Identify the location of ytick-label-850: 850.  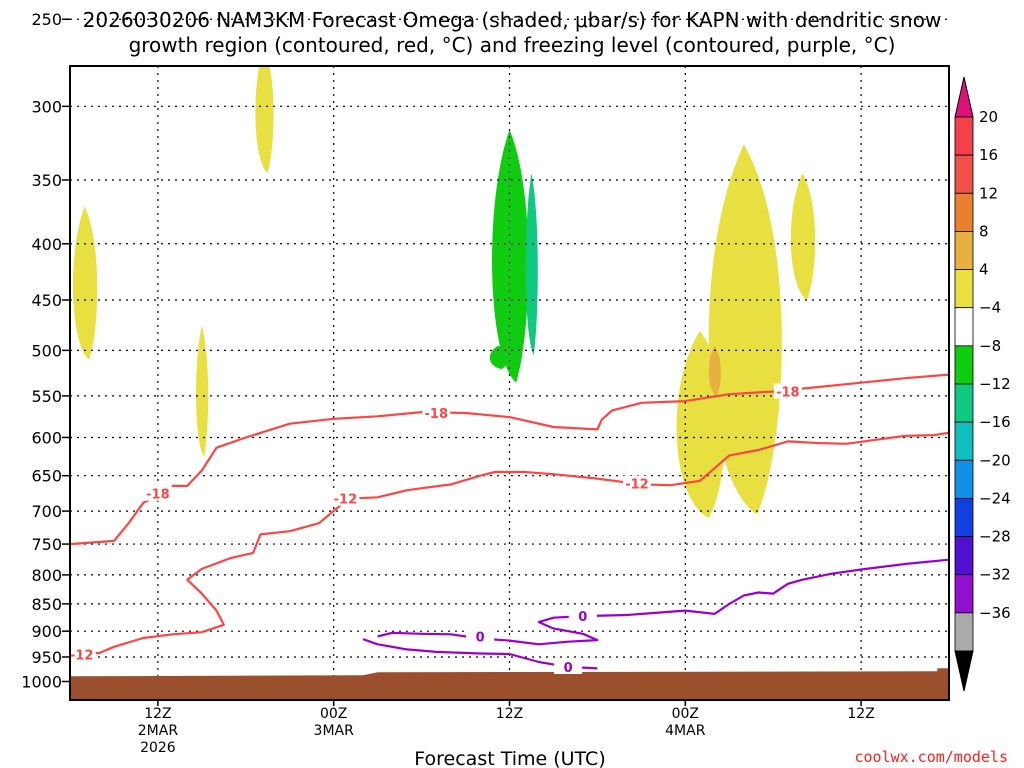
(46, 604).